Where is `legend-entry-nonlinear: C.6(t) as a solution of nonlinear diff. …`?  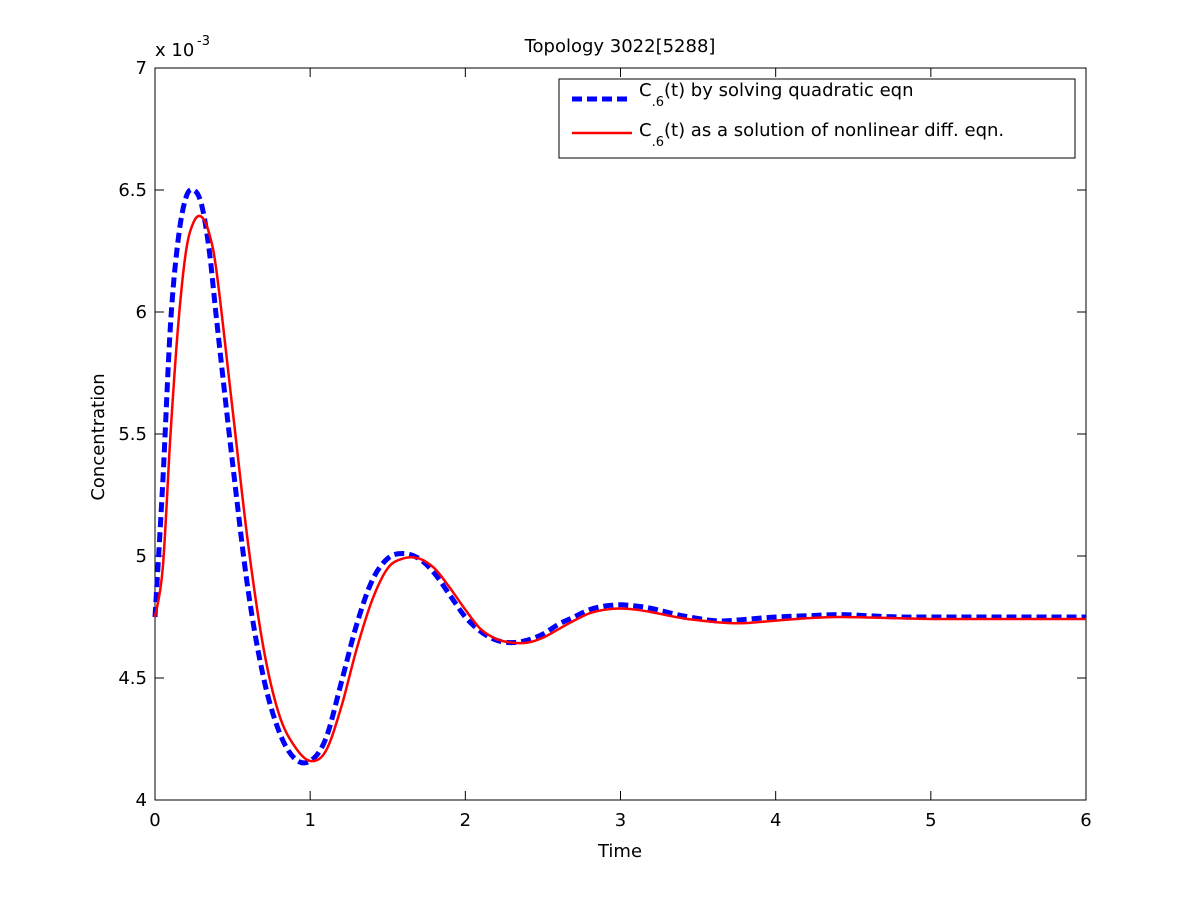
legend-entry-nonlinear: C.6(t) as a solution of nonlinear diff. … is located at coordinates (821, 135).